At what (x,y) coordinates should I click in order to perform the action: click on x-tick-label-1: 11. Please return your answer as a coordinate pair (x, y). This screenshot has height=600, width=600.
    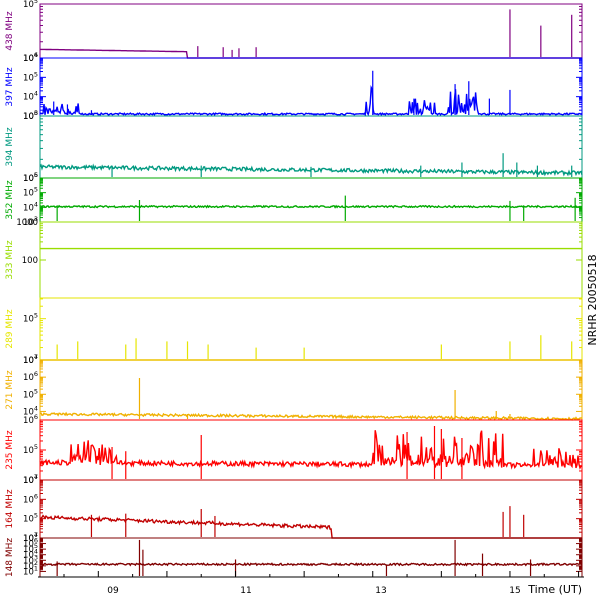
    Looking at the image, I should click on (245, 591).